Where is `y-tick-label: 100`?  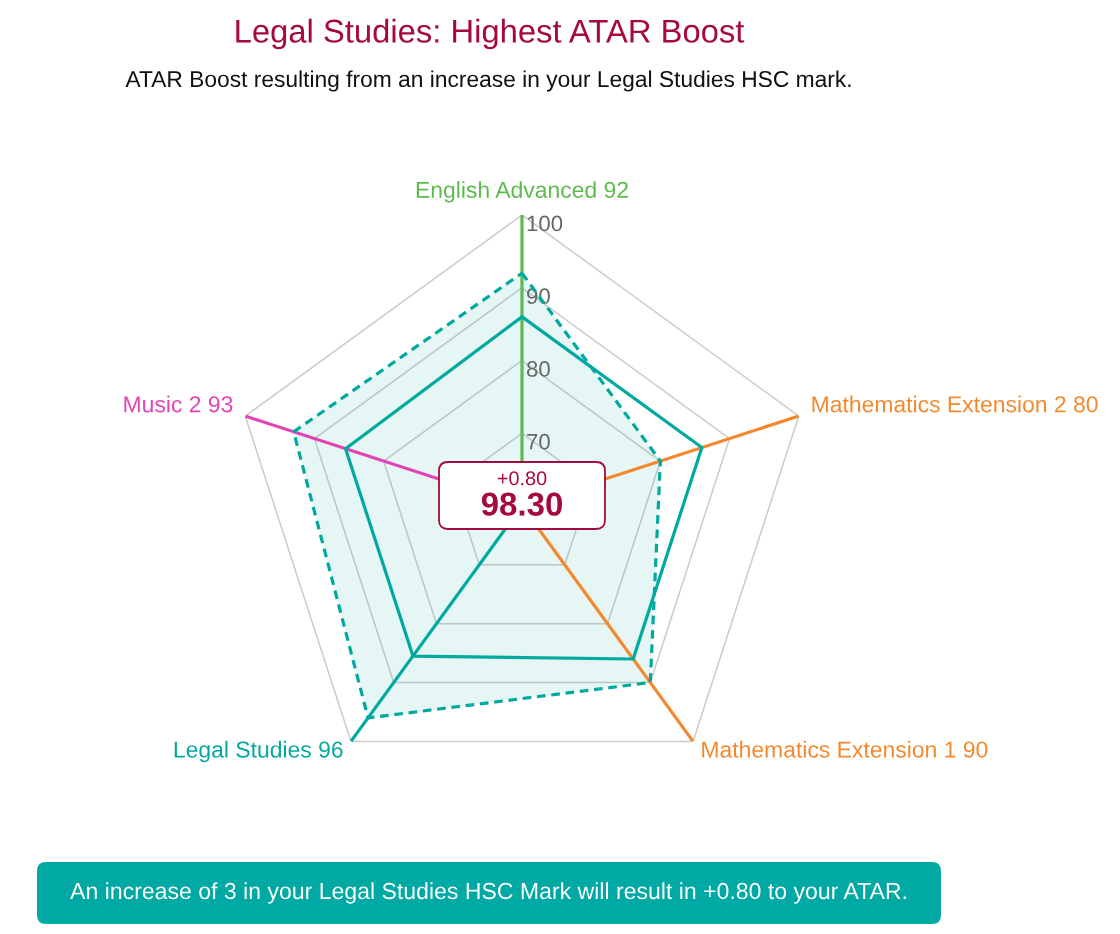
y-tick-label: 100 is located at coordinates (545, 223).